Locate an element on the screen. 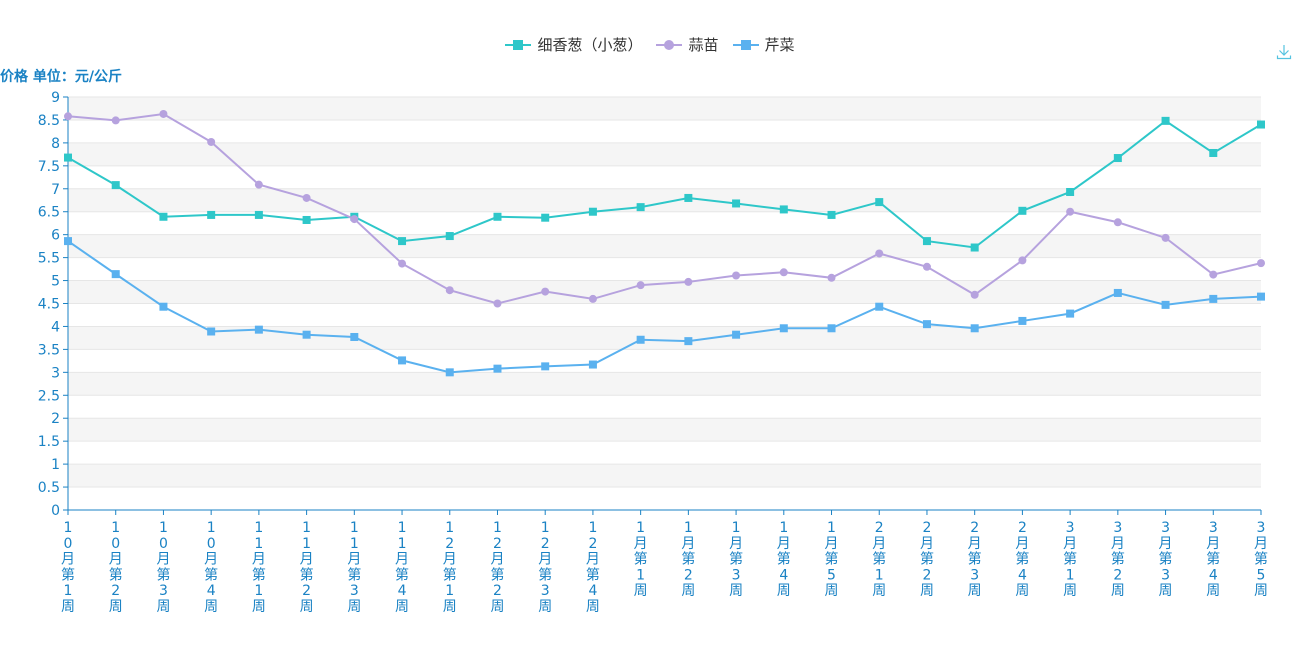 The height and width of the screenshot is (650, 1300). x-tick-label: 1 2 月第 3 周 is located at coordinates (545, 567).